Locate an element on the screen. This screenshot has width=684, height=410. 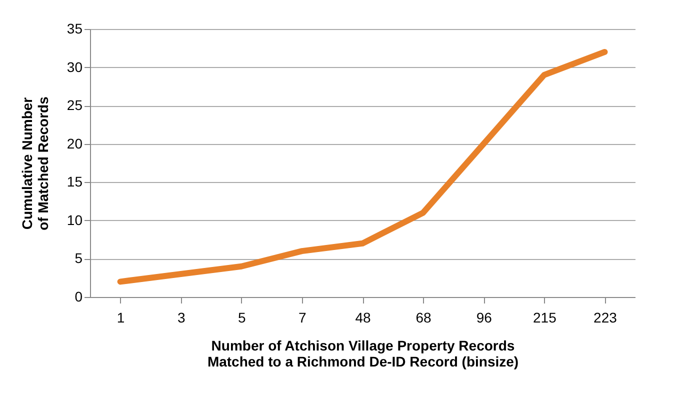
y-tick-label: 5 is located at coordinates (78, 258).